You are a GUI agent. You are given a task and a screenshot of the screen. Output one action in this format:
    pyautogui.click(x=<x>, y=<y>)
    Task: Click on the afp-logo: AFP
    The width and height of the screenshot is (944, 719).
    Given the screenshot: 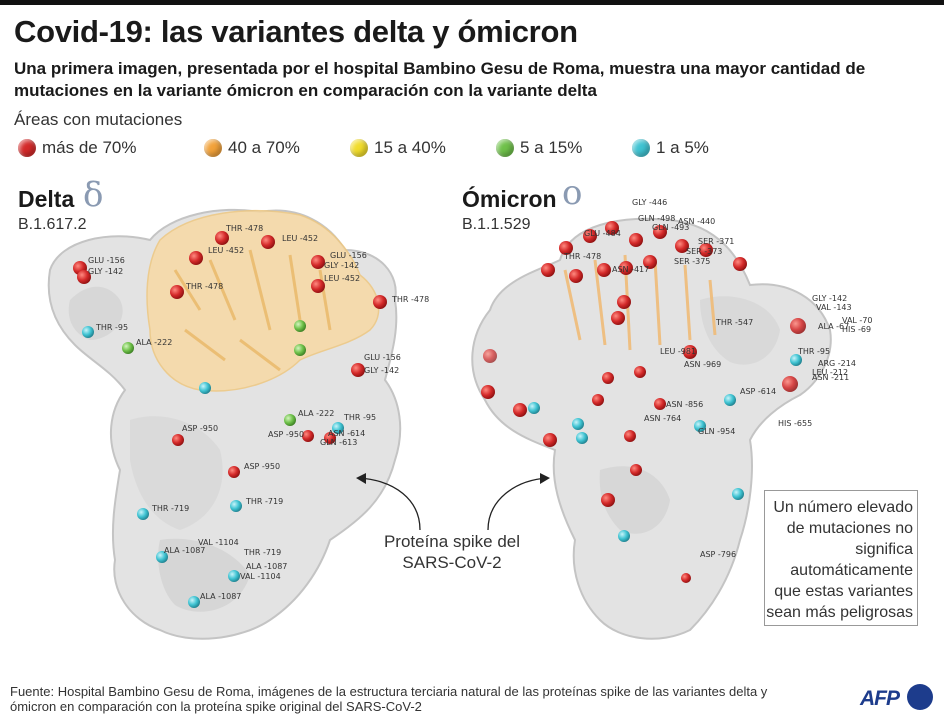 What is the action you would take?
    pyautogui.click(x=896, y=698)
    